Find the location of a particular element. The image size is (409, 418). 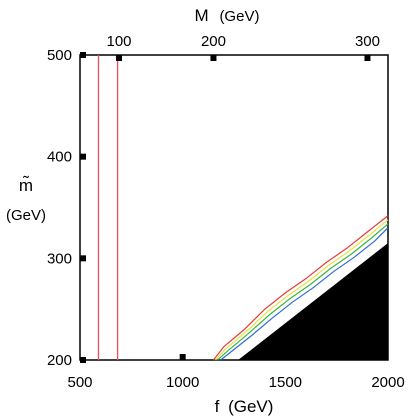

excluded-region is located at coordinates (313, 301).